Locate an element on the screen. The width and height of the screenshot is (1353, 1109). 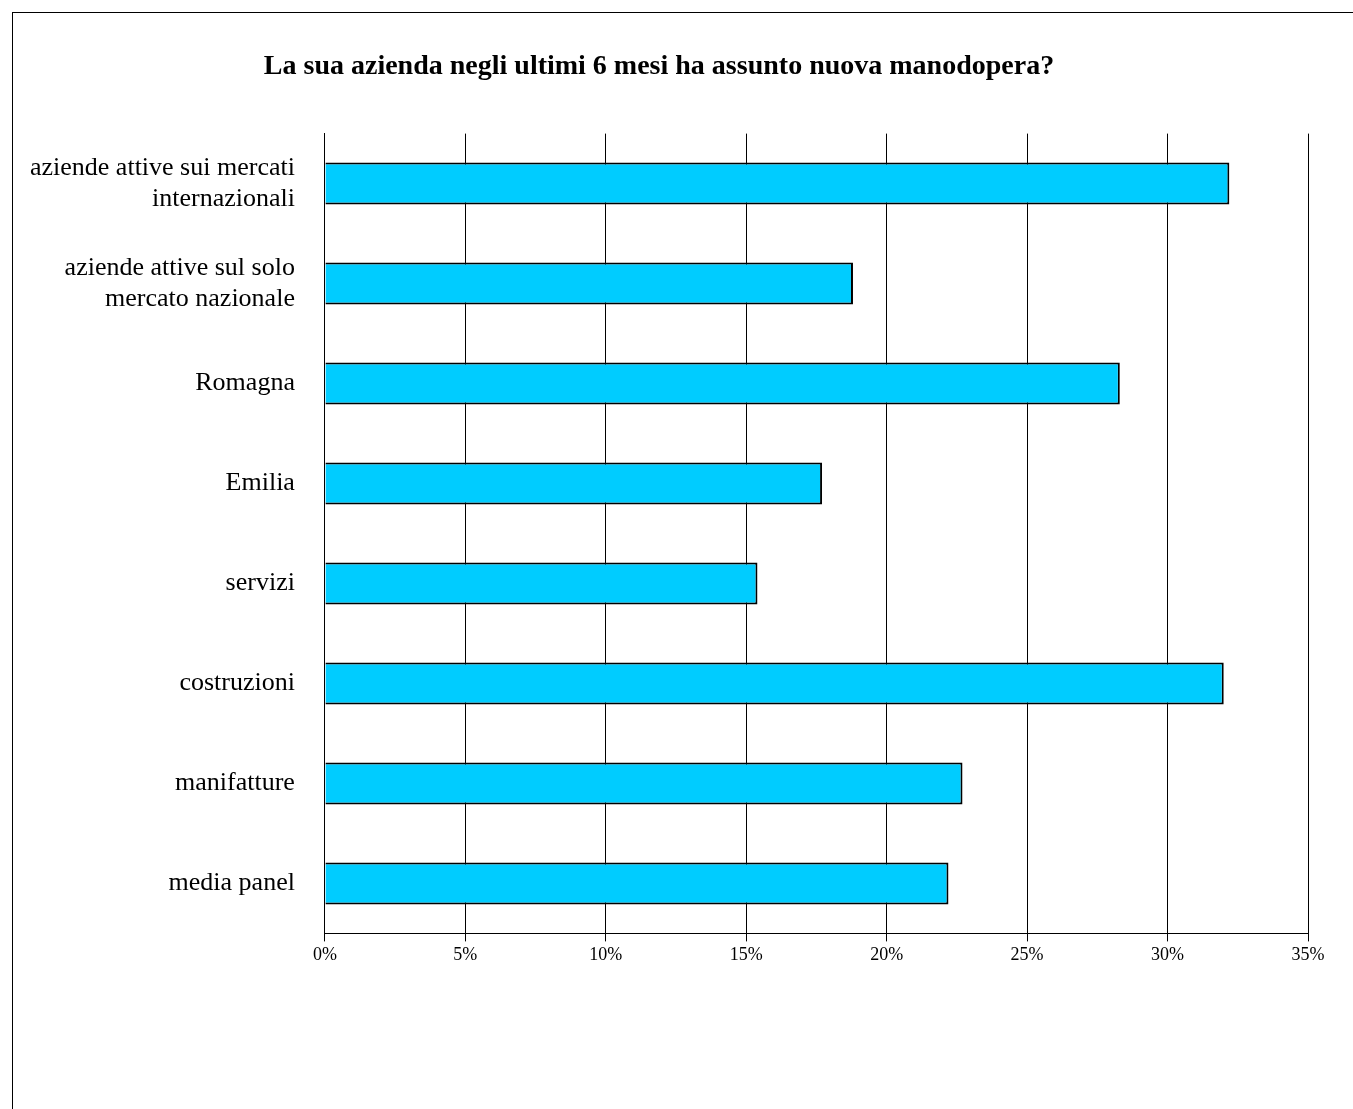
x-tick-label: 0% is located at coordinates (324, 953).